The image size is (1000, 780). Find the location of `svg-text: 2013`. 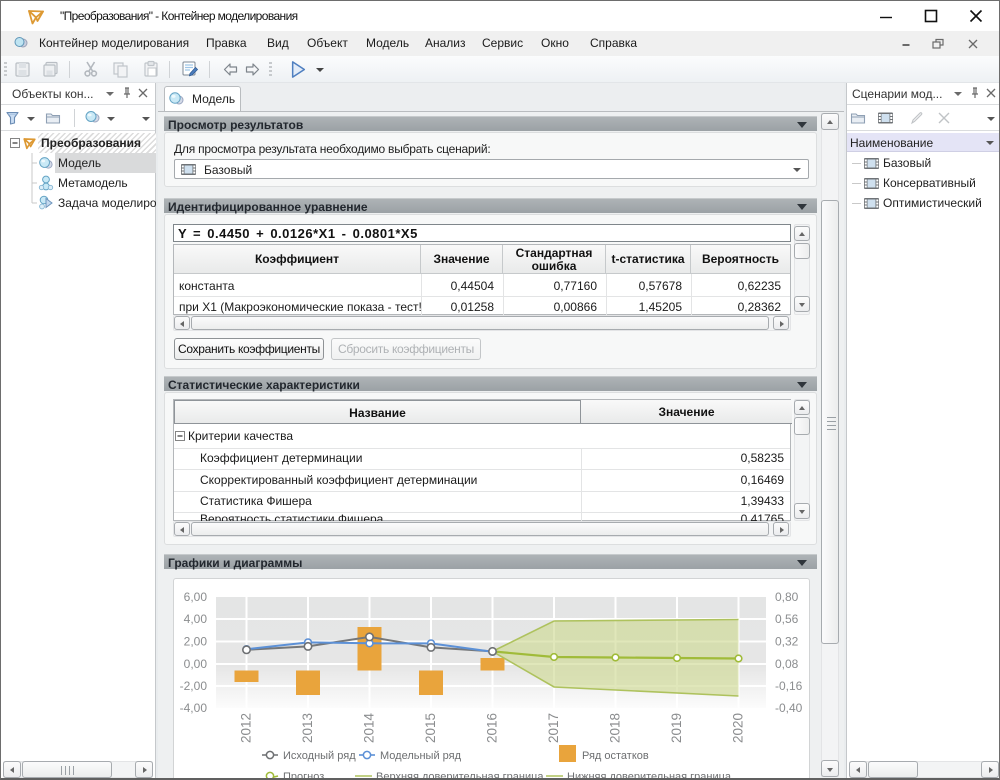

svg-text: 2013 is located at coordinates (307, 728).